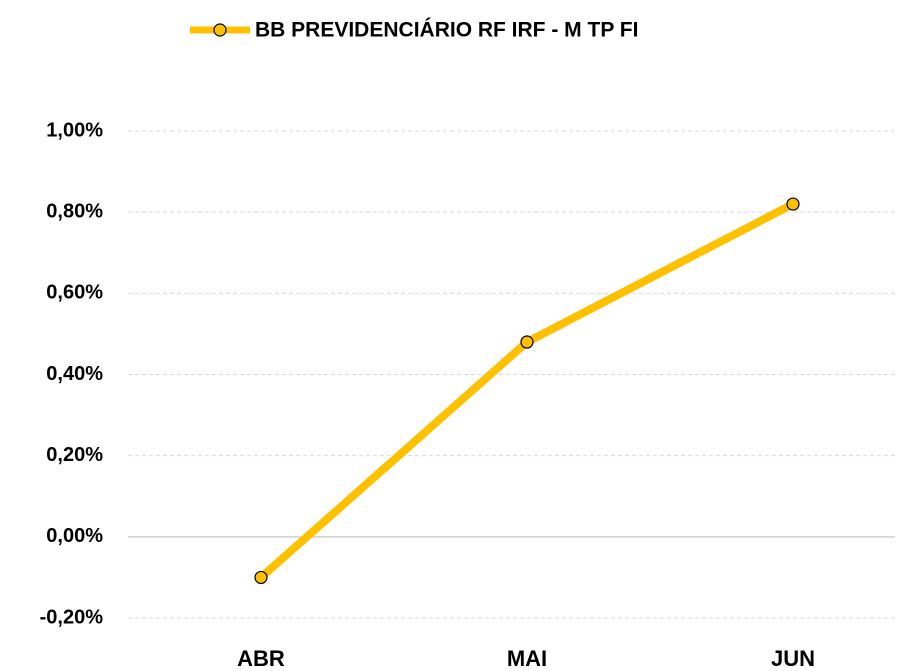 The image size is (911, 671). Describe the element at coordinates (220, 30) in the screenshot. I see `legend-marker` at that location.